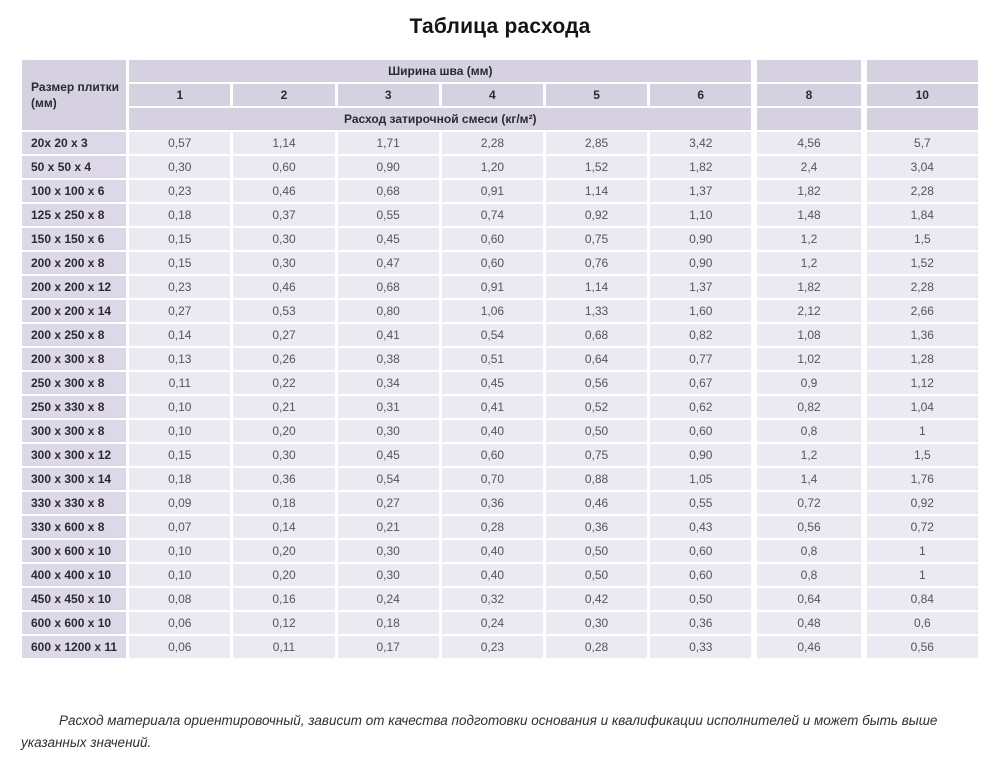  Describe the element at coordinates (388, 599) in the screenshot. I see `table-cell: 0,24` at that location.